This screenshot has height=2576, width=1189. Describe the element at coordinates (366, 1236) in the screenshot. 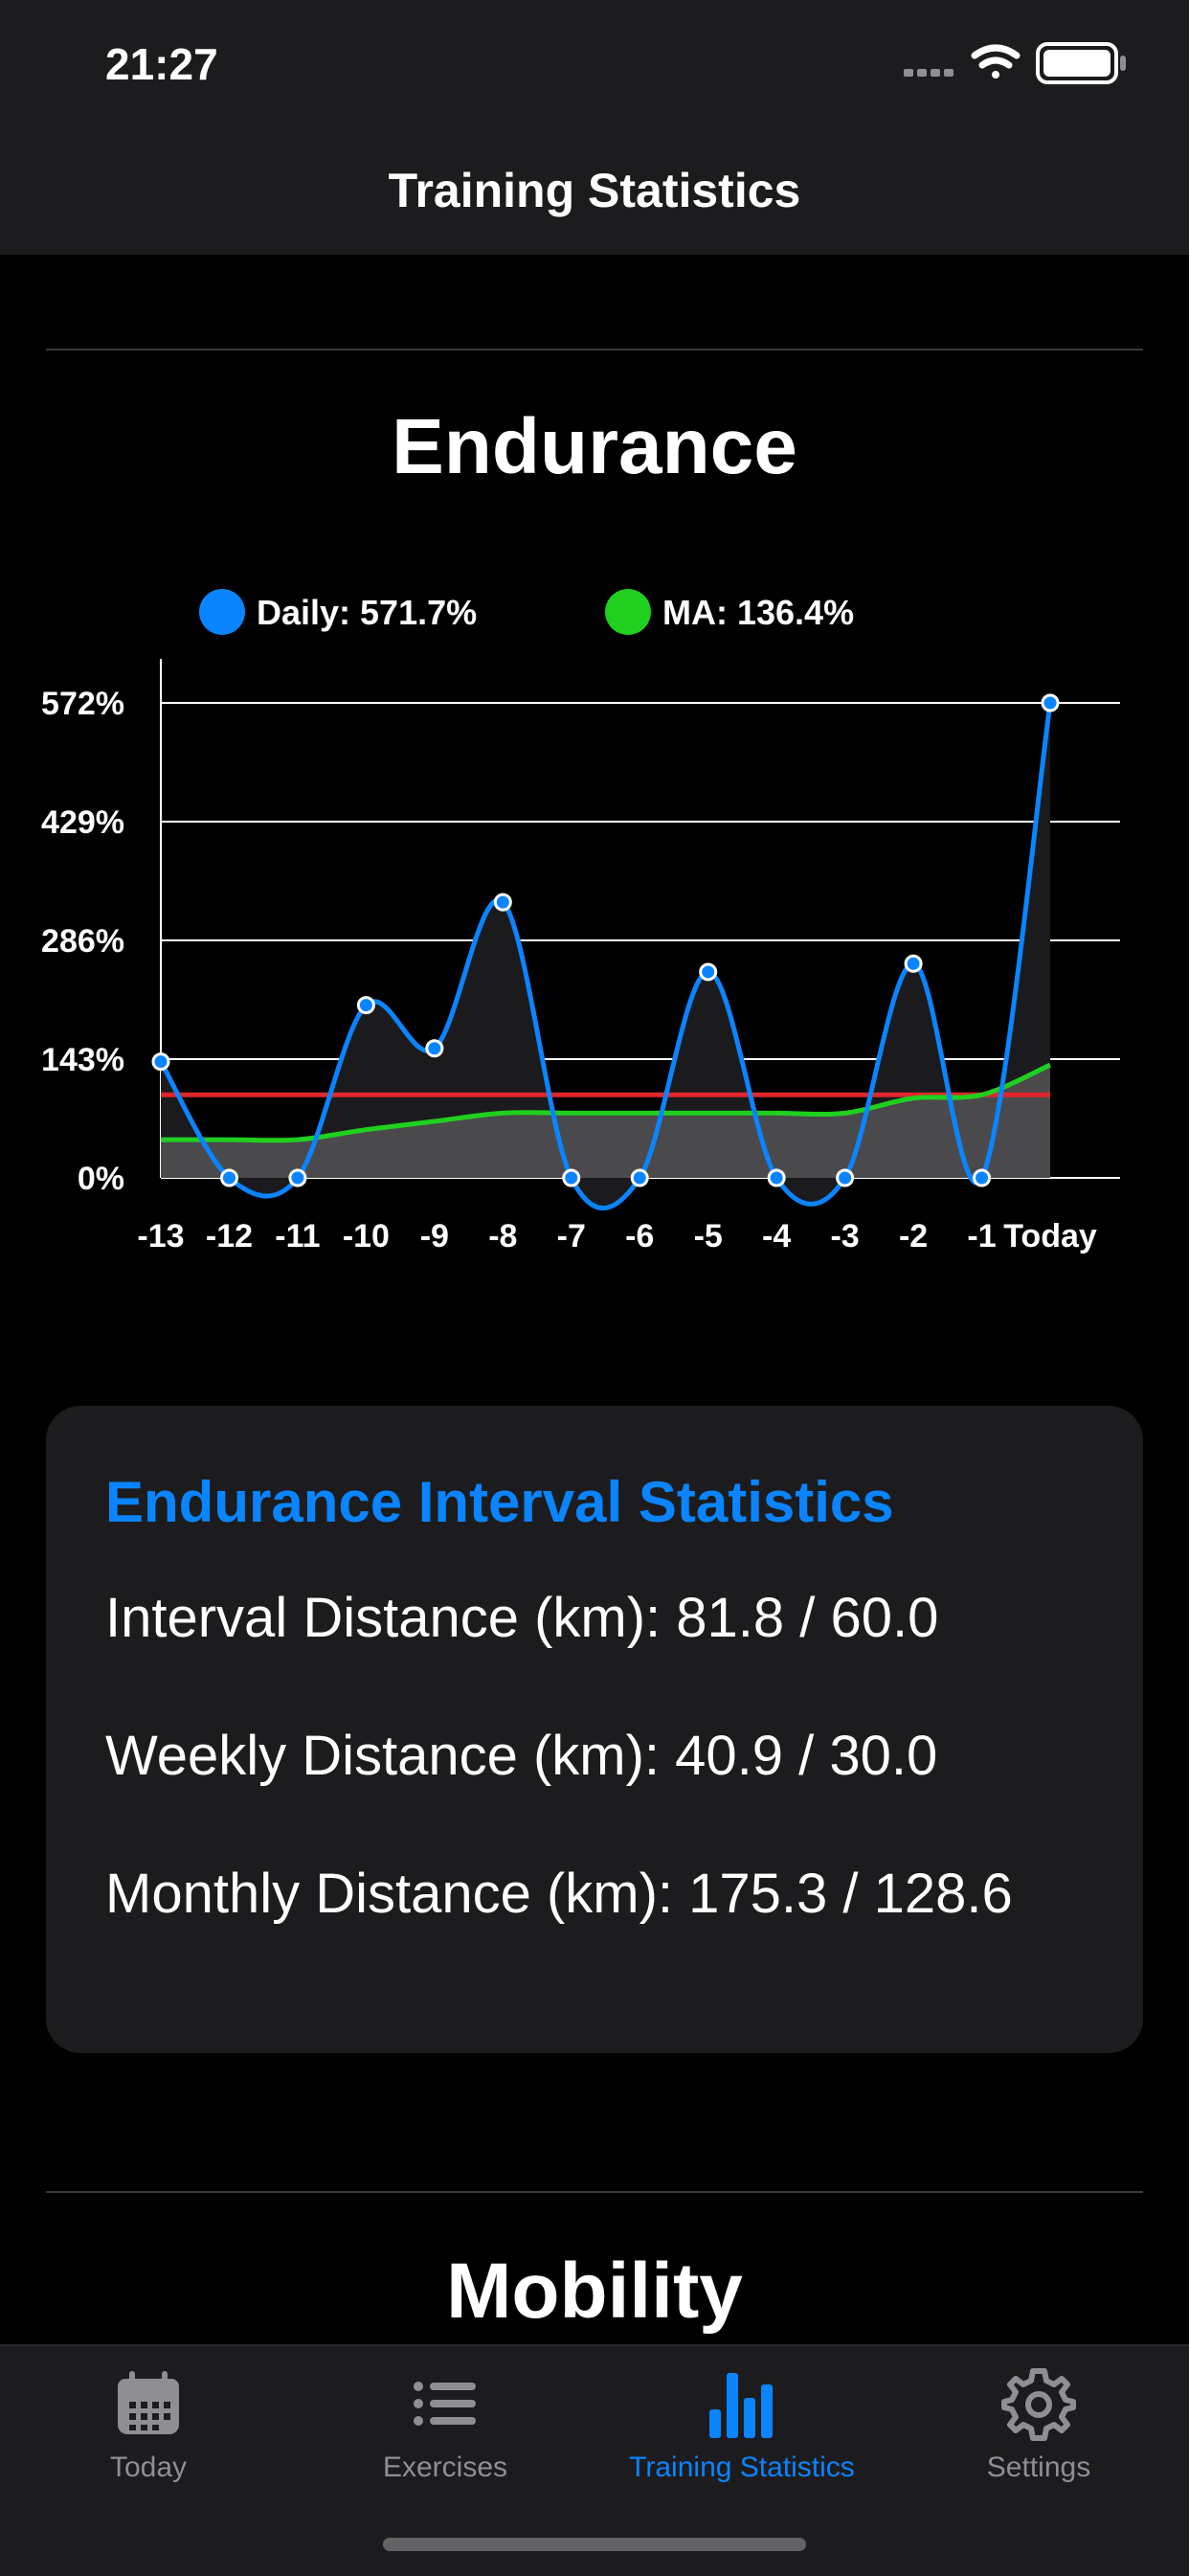

I see `x-tick-label: -10` at that location.